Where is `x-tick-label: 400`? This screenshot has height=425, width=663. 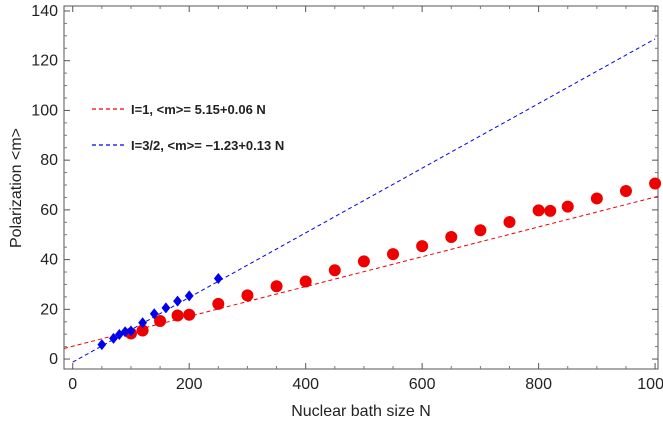
x-tick-label: 400 is located at coordinates (305, 384).